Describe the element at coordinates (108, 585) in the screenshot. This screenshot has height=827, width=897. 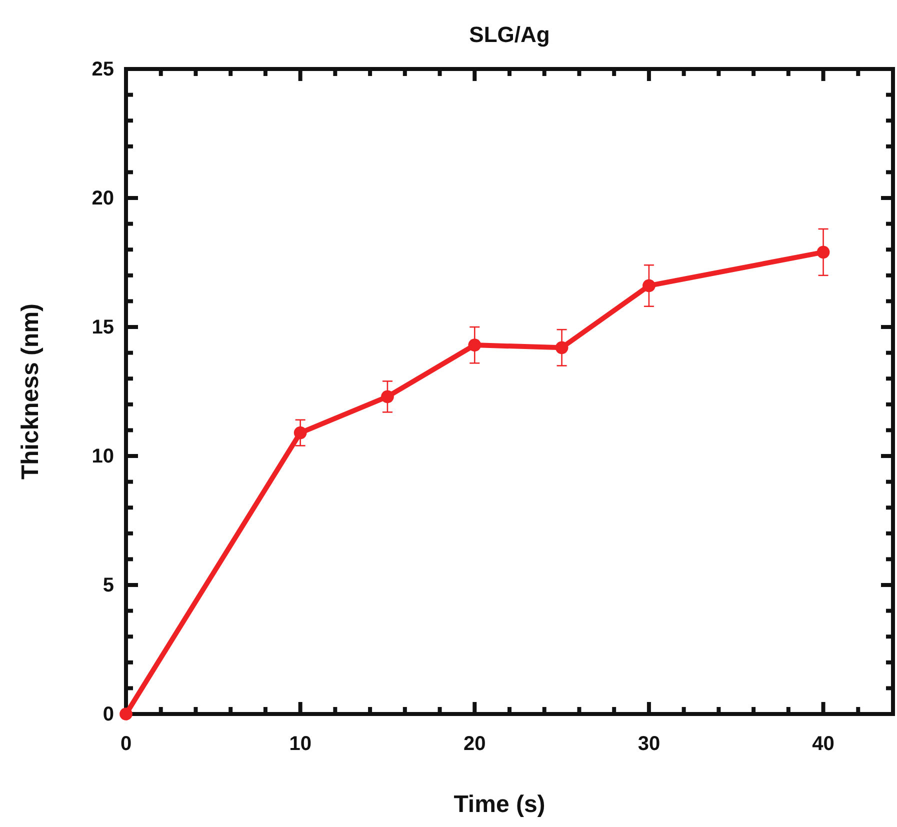
I see `y-tick-label: 5` at that location.